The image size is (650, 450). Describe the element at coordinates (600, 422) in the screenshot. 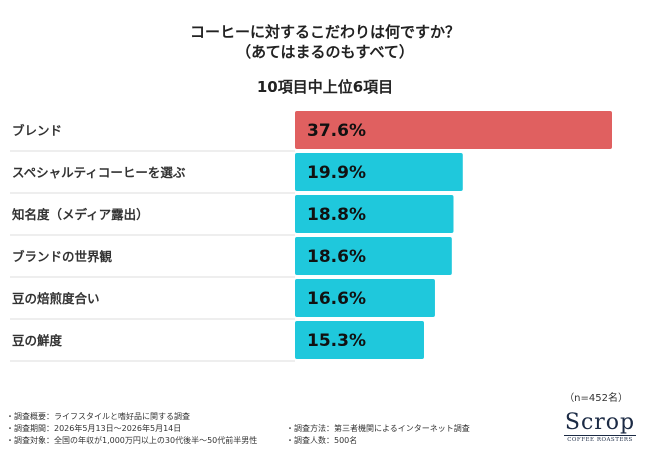

I see `brand-logo-name: Scrop` at that location.